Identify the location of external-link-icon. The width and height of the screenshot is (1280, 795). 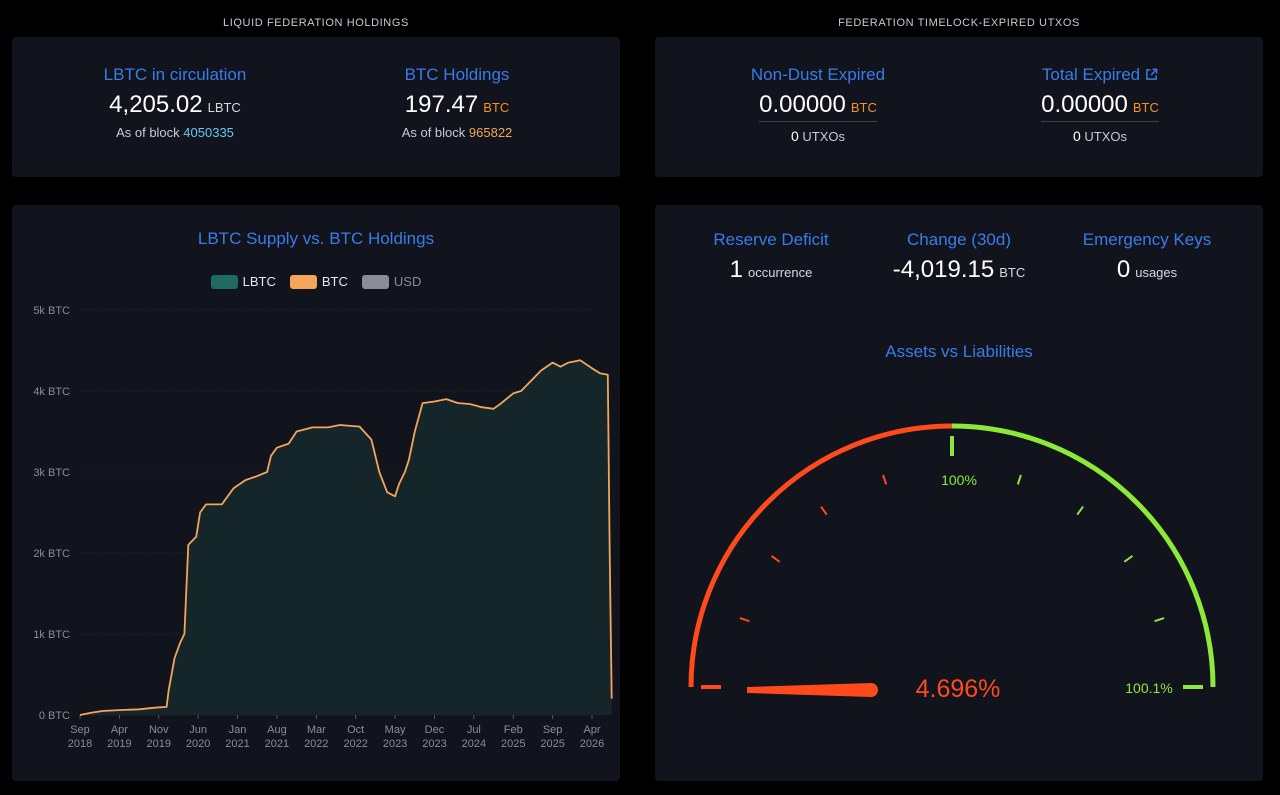
(1151, 74).